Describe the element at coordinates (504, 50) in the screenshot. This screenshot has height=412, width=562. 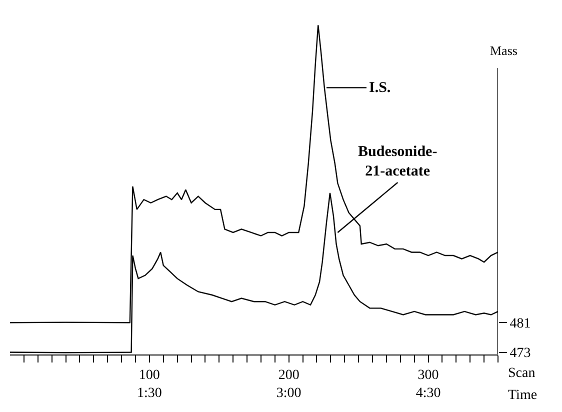
I see `y-axis-title: Mass` at that location.